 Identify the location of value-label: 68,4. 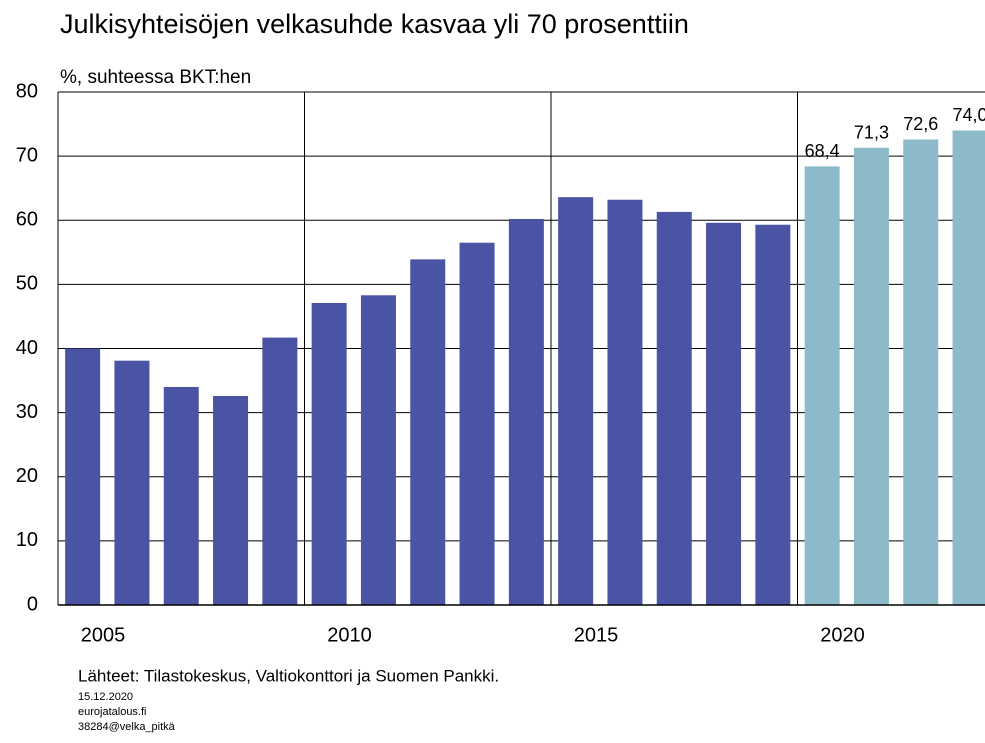
(822, 151).